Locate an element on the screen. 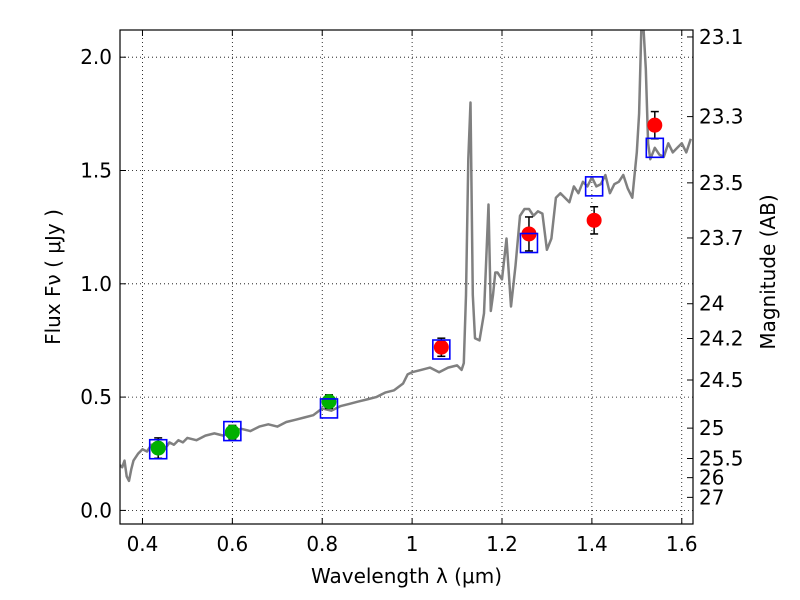  mag-tick-label: 23.7 is located at coordinates (721, 238).